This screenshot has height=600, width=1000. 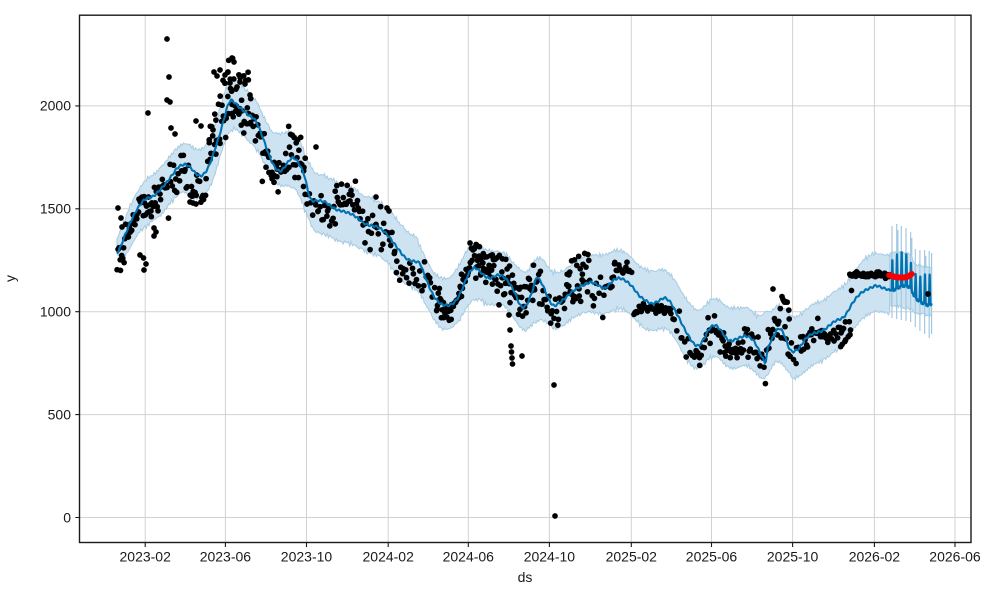 I want to click on svg-text: 2026-02, so click(x=875, y=557).